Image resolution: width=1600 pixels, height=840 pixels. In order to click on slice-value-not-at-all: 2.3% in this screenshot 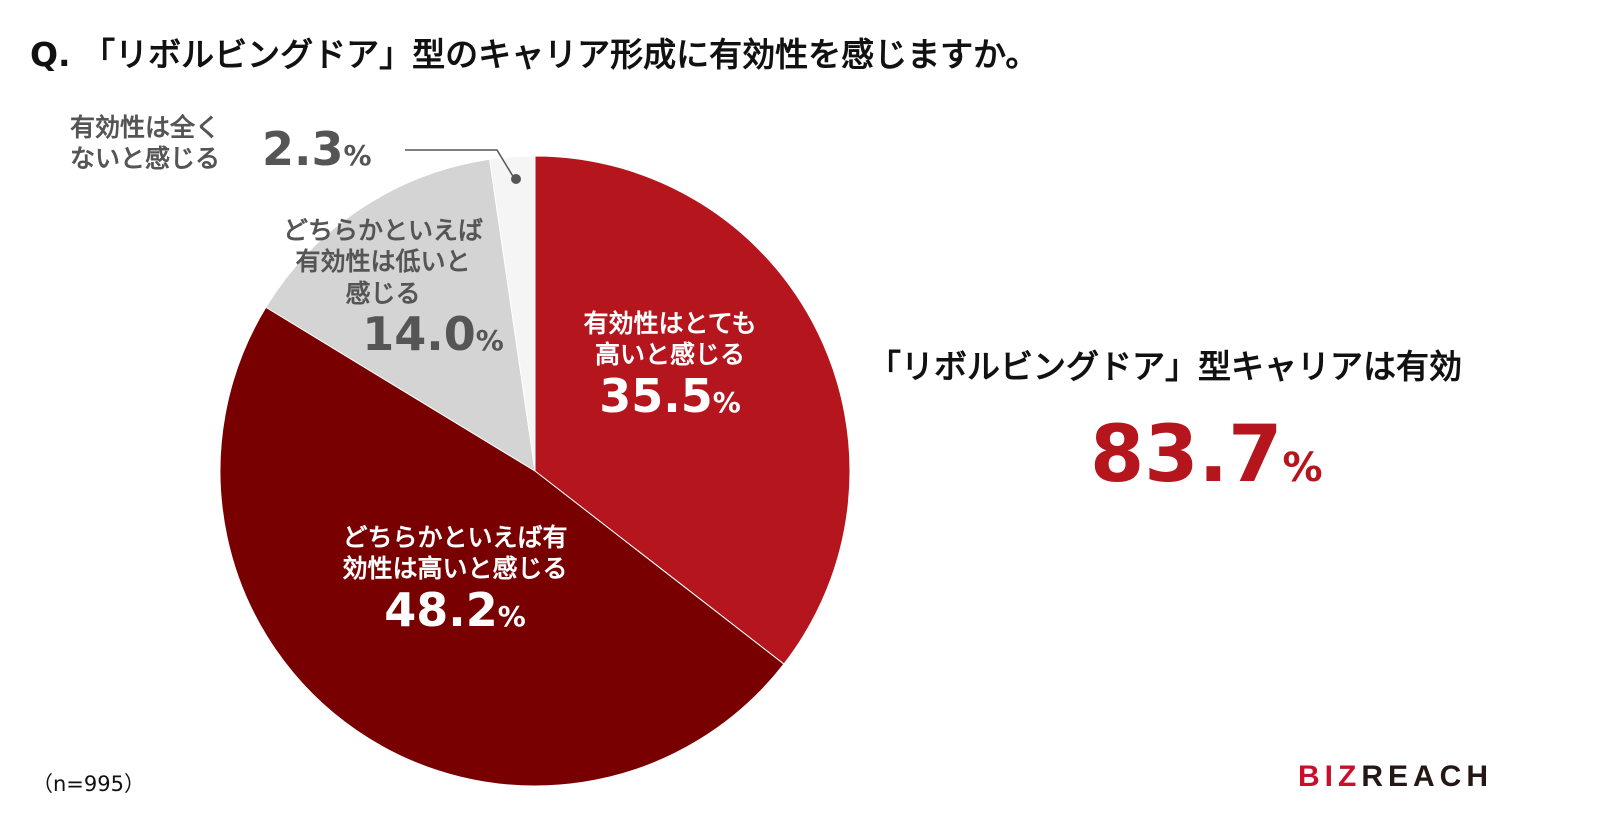, I will do `click(317, 149)`.